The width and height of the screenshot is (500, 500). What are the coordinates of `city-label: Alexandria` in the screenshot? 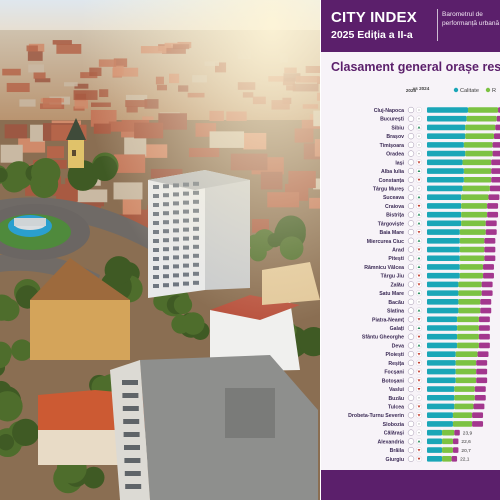 It's located at (390, 442).